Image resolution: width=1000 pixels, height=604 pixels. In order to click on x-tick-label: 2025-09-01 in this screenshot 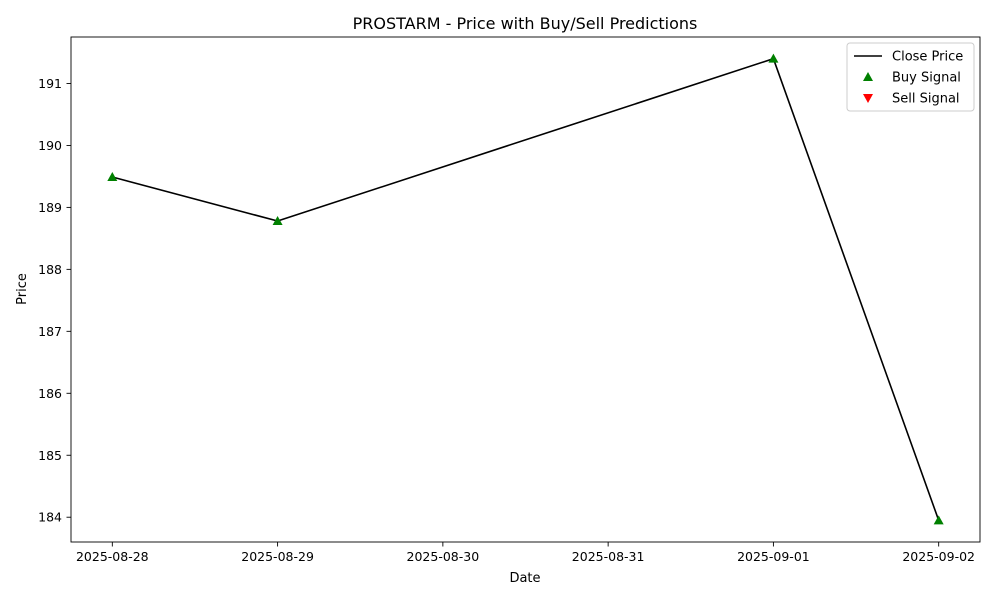, I will do `click(773, 556)`.